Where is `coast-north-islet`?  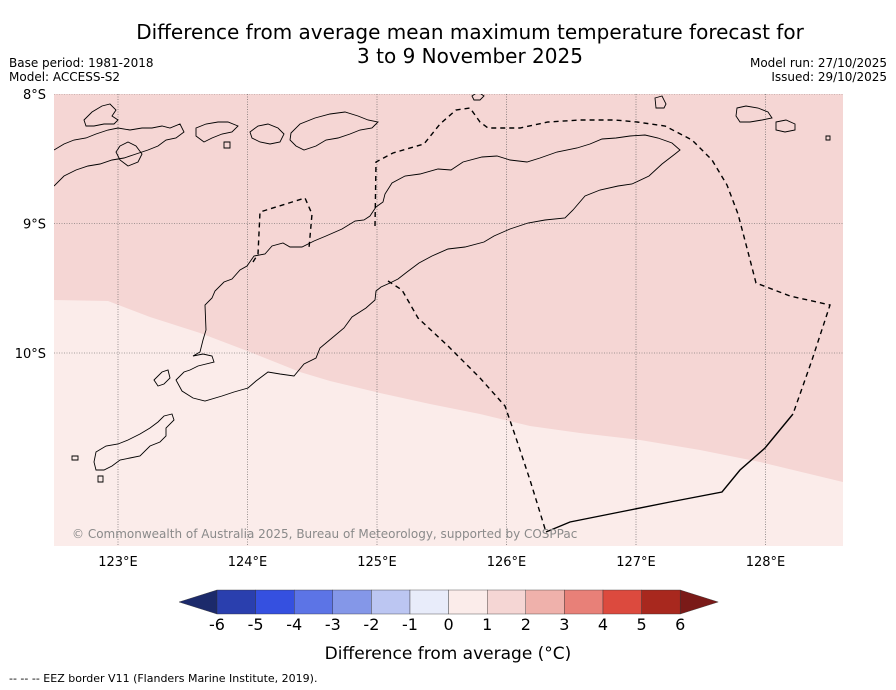
coast-north-islet is located at coordinates (478, 97).